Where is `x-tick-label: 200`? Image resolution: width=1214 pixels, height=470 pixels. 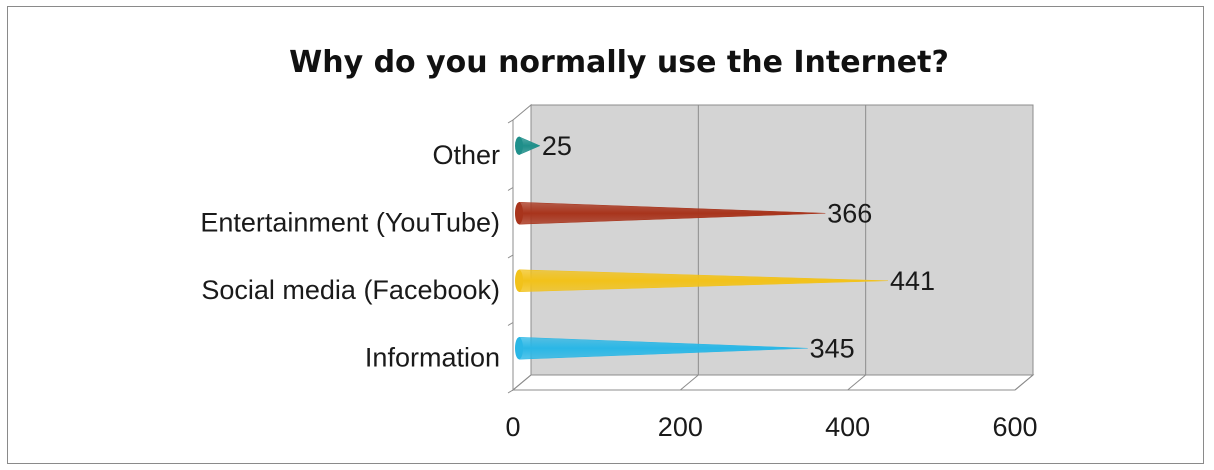
x-tick-label: 200 is located at coordinates (680, 427).